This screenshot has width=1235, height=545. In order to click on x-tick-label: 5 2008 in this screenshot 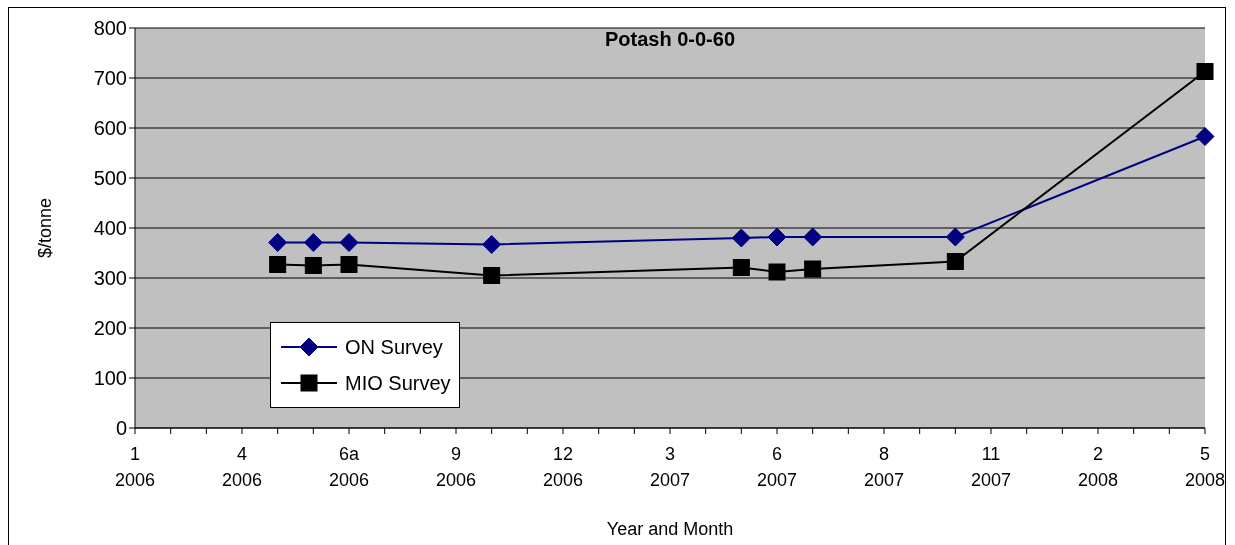, I will do `click(1205, 467)`.